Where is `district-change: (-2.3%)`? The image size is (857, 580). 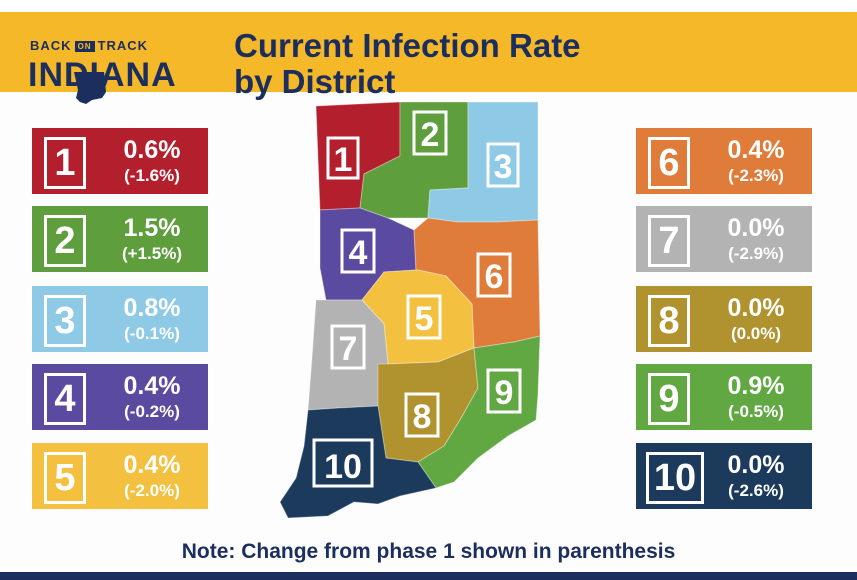
district-change: (-2.3%) is located at coordinates (756, 175).